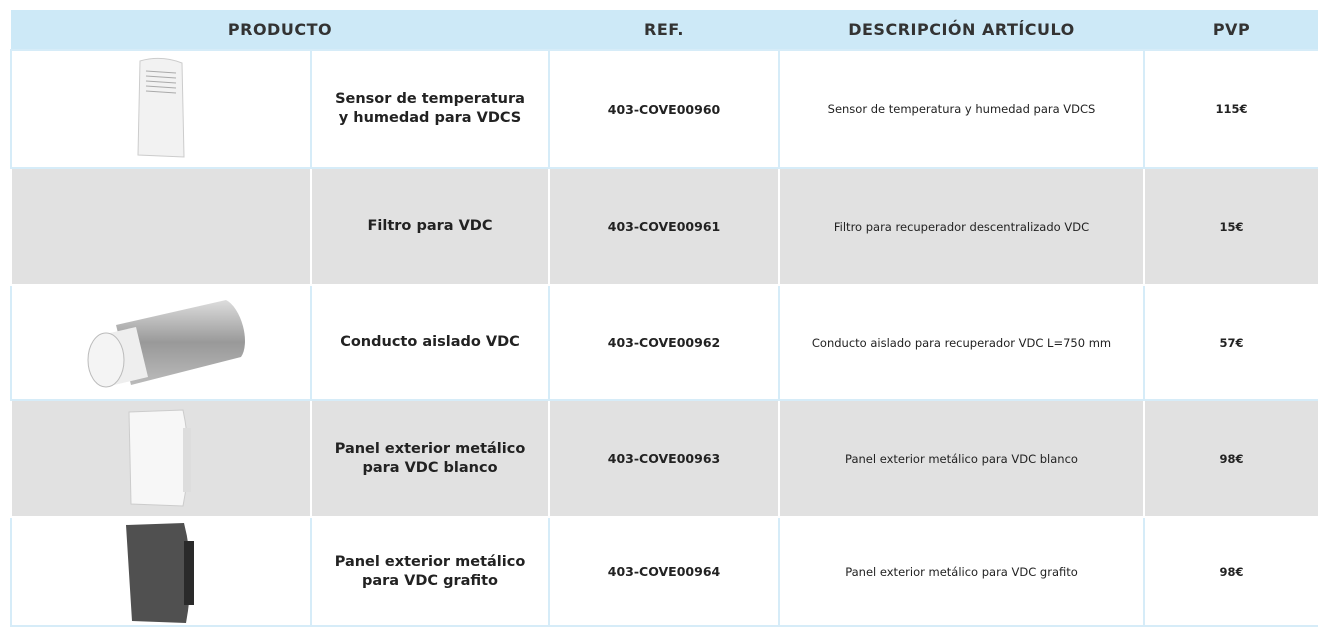 The image size is (1318, 627). What do you see at coordinates (430, 458) in the screenshot?
I see `product-name: Panel exterior metálico para VDC blanco` at bounding box center [430, 458].